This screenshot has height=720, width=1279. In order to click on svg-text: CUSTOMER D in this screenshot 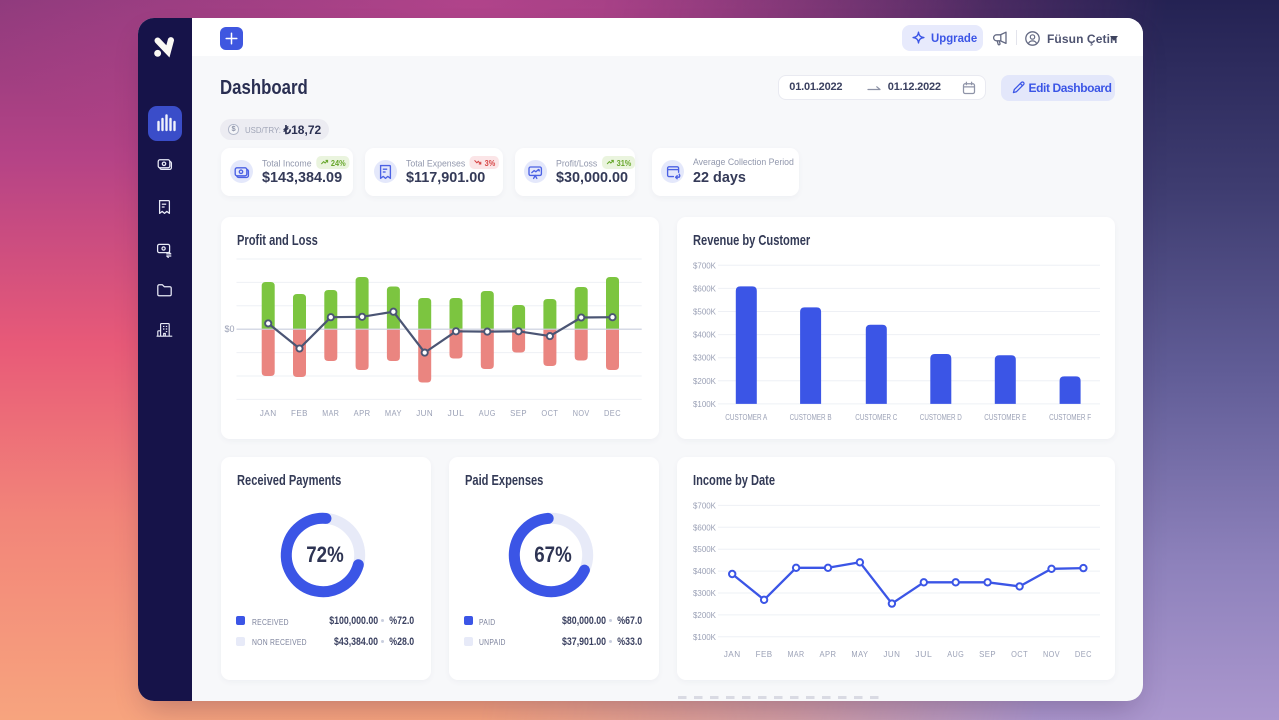, I will do `click(941, 417)`.